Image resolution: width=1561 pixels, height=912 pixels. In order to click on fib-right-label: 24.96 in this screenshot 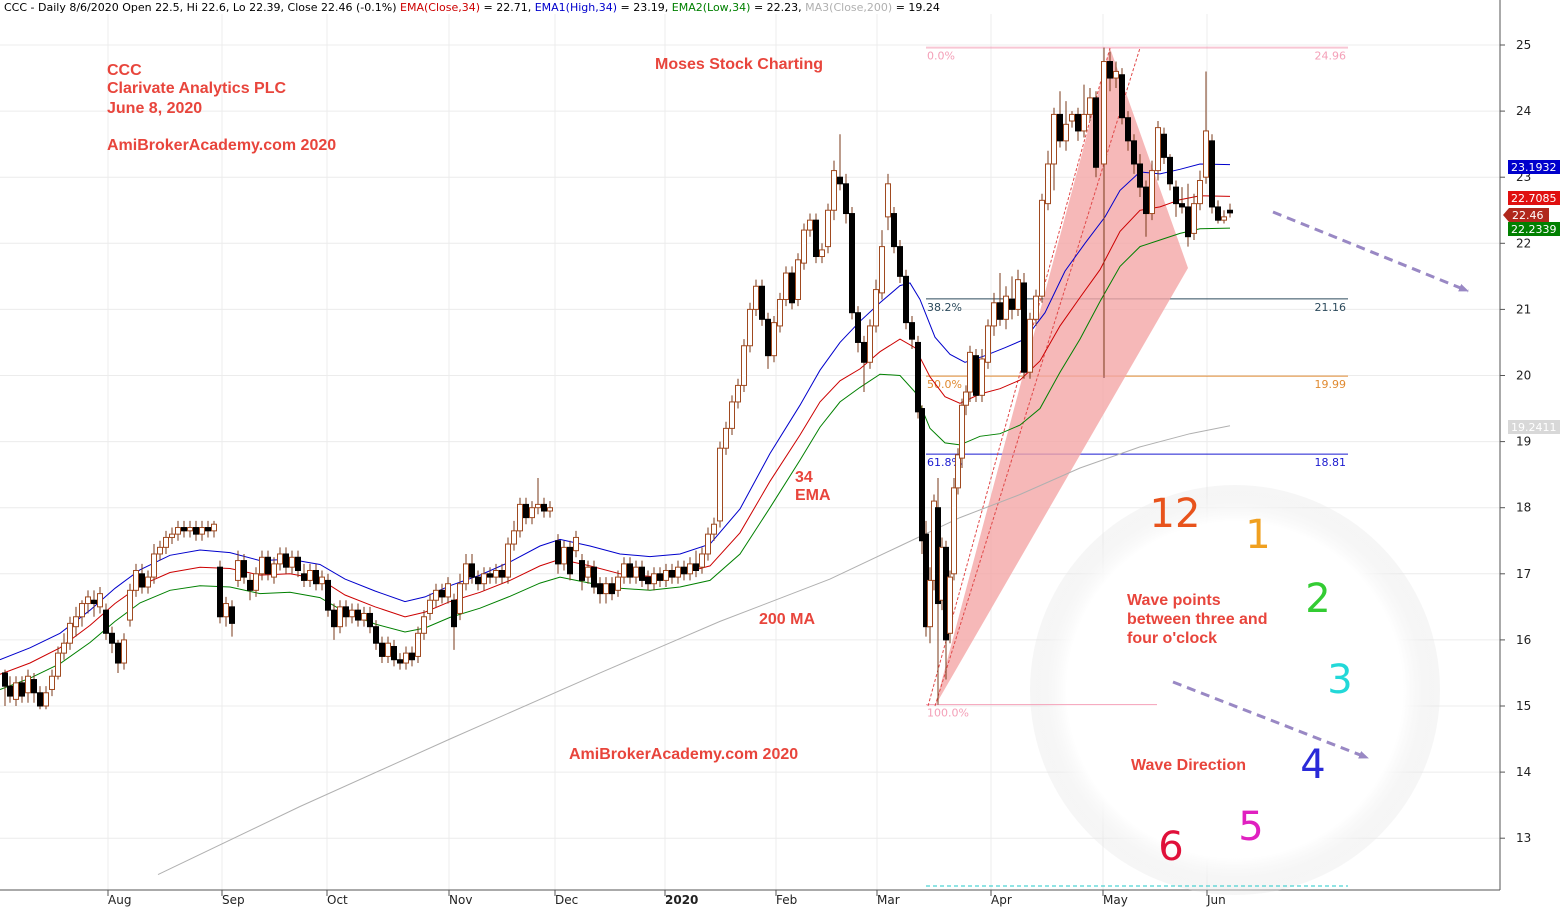, I will do `click(1331, 56)`.